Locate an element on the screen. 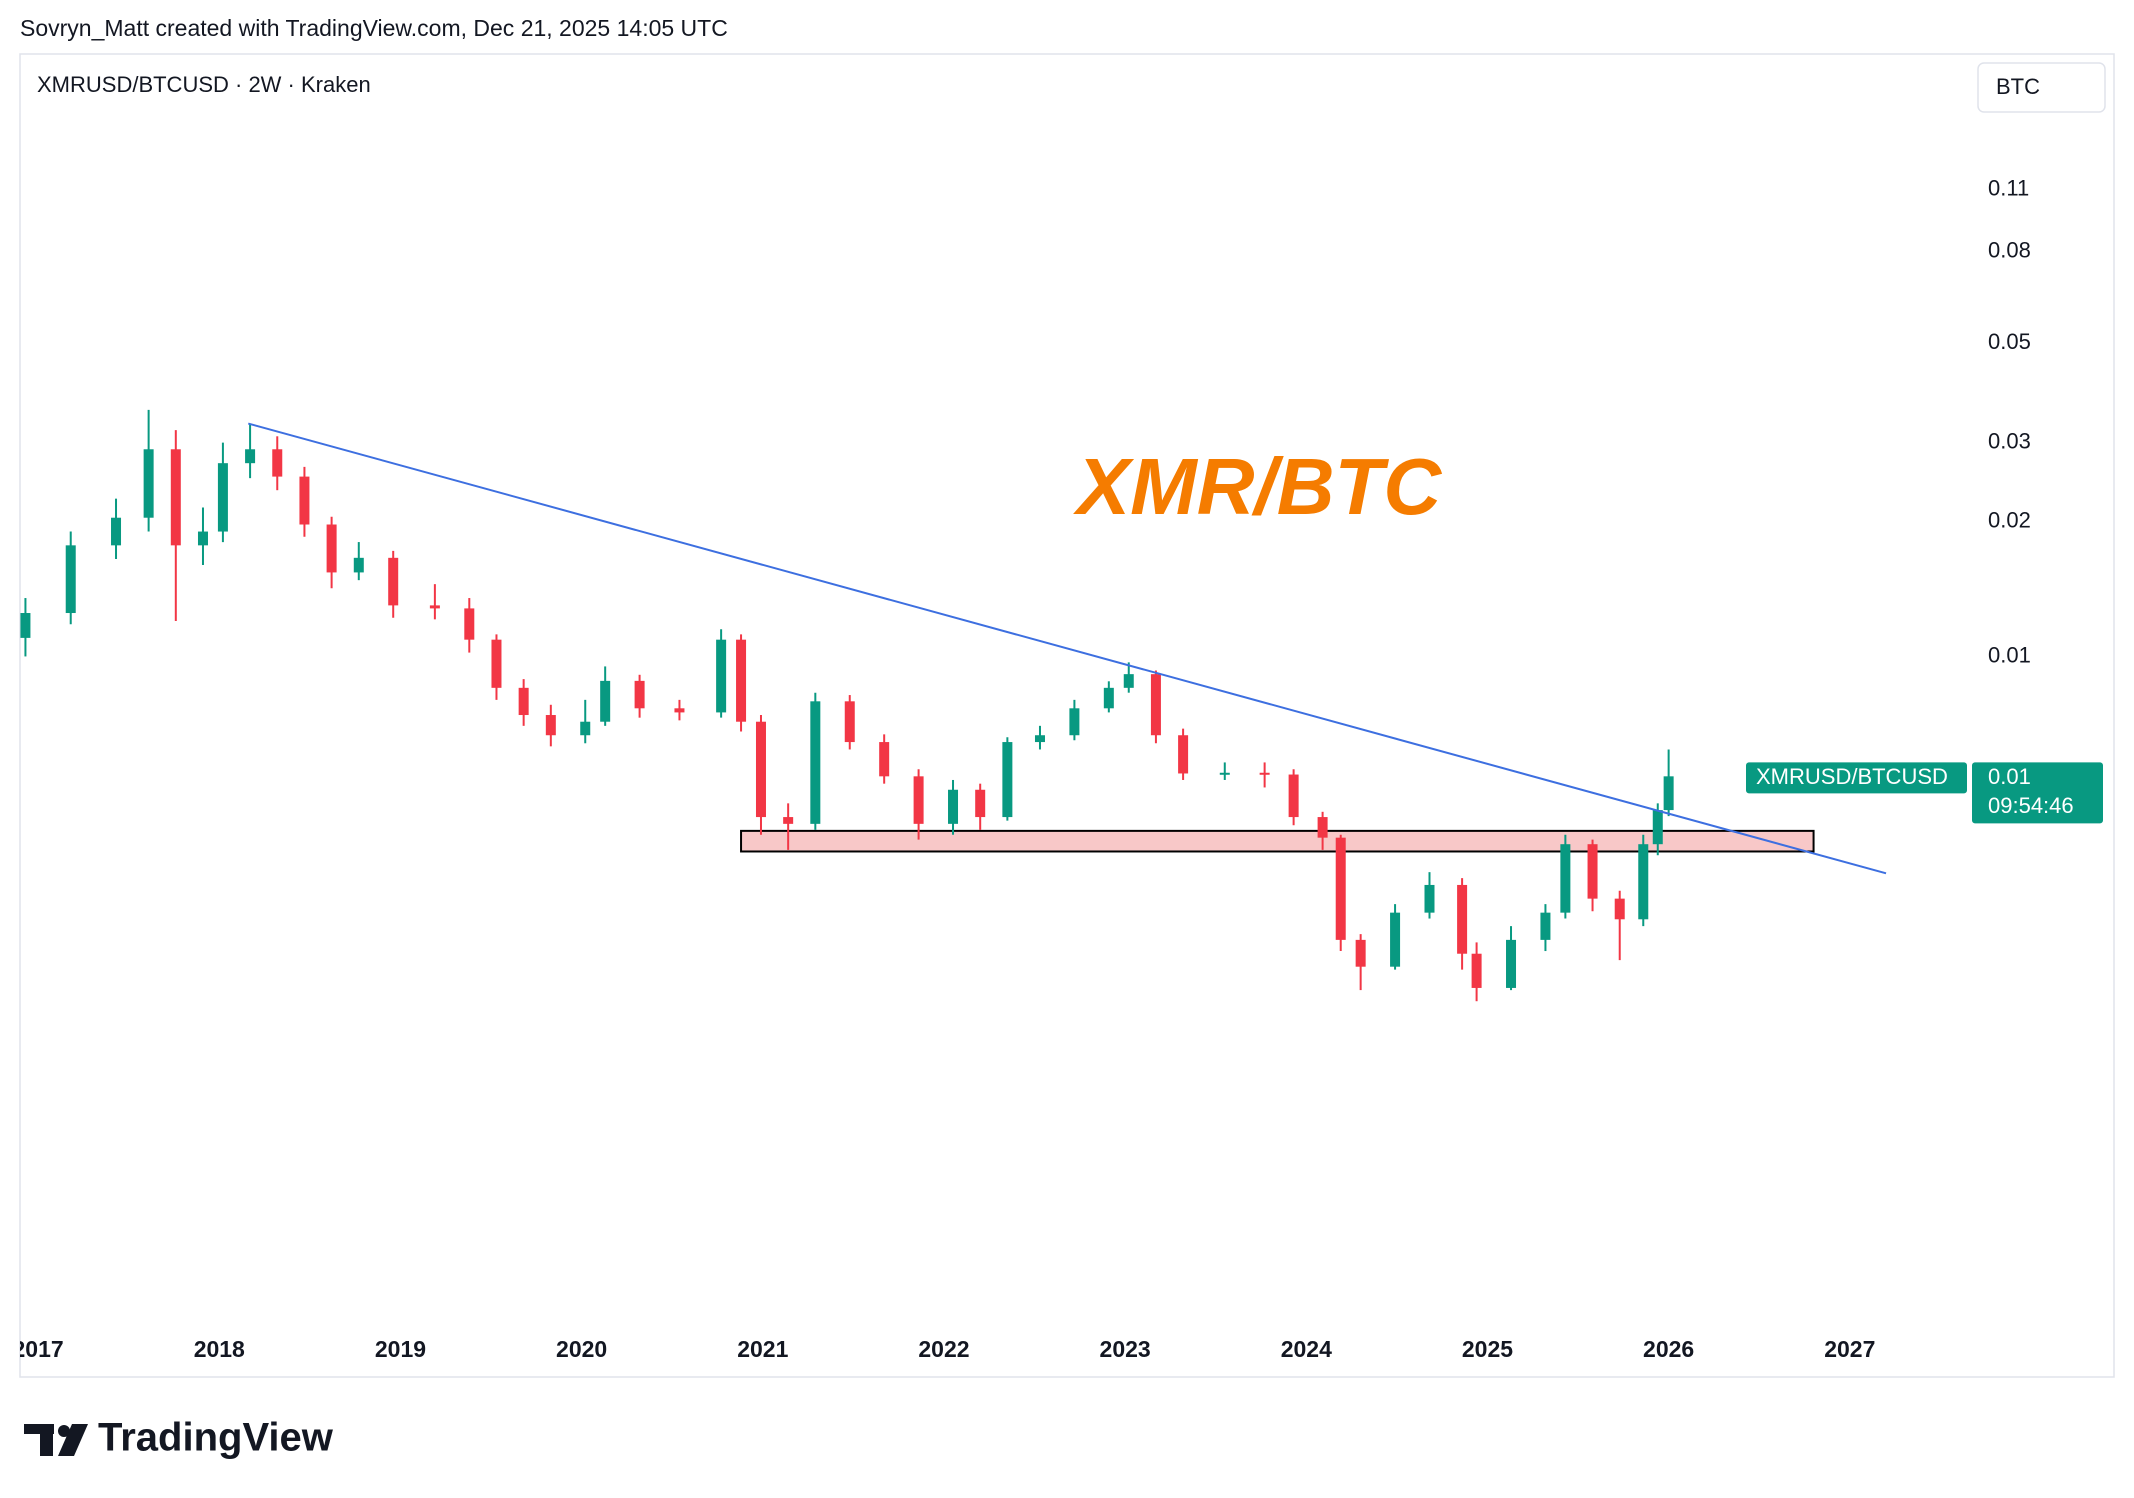  price-tag-countdown: 09:54:46 is located at coordinates (2031, 805).